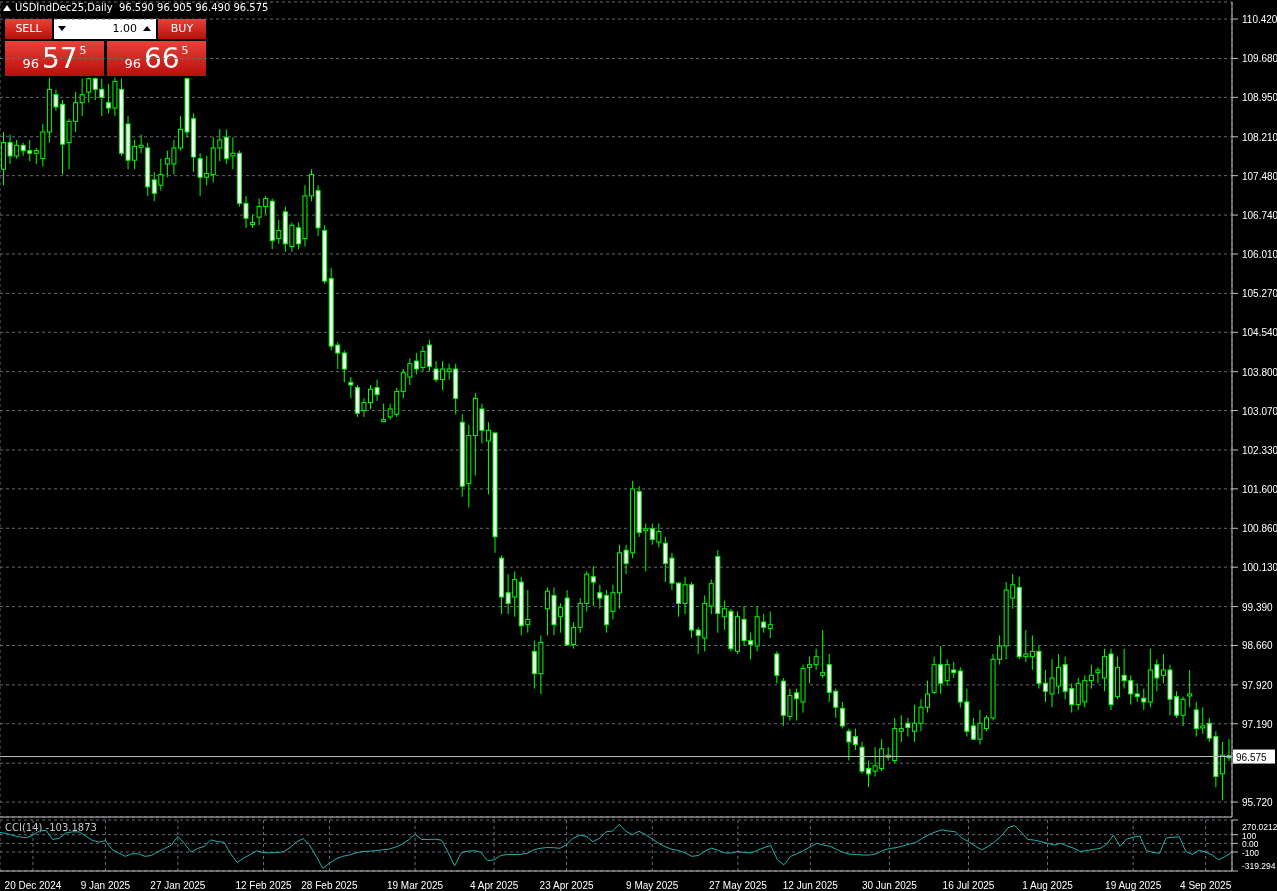 This screenshot has width=1277, height=891. Describe the element at coordinates (1133, 885) in the screenshot. I see `x-tick-label: 19 Aug 2025` at that location.